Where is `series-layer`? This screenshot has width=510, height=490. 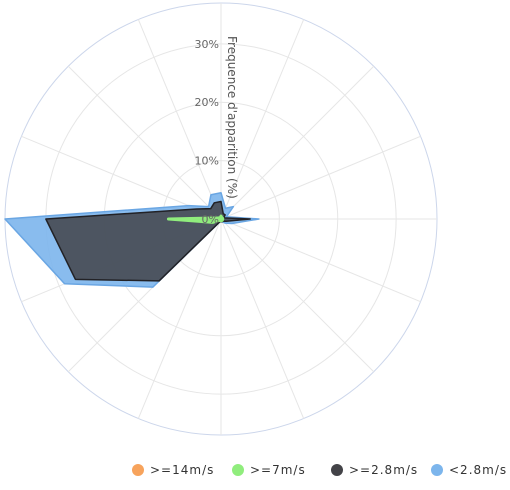 series-layer is located at coordinates (132, 239).